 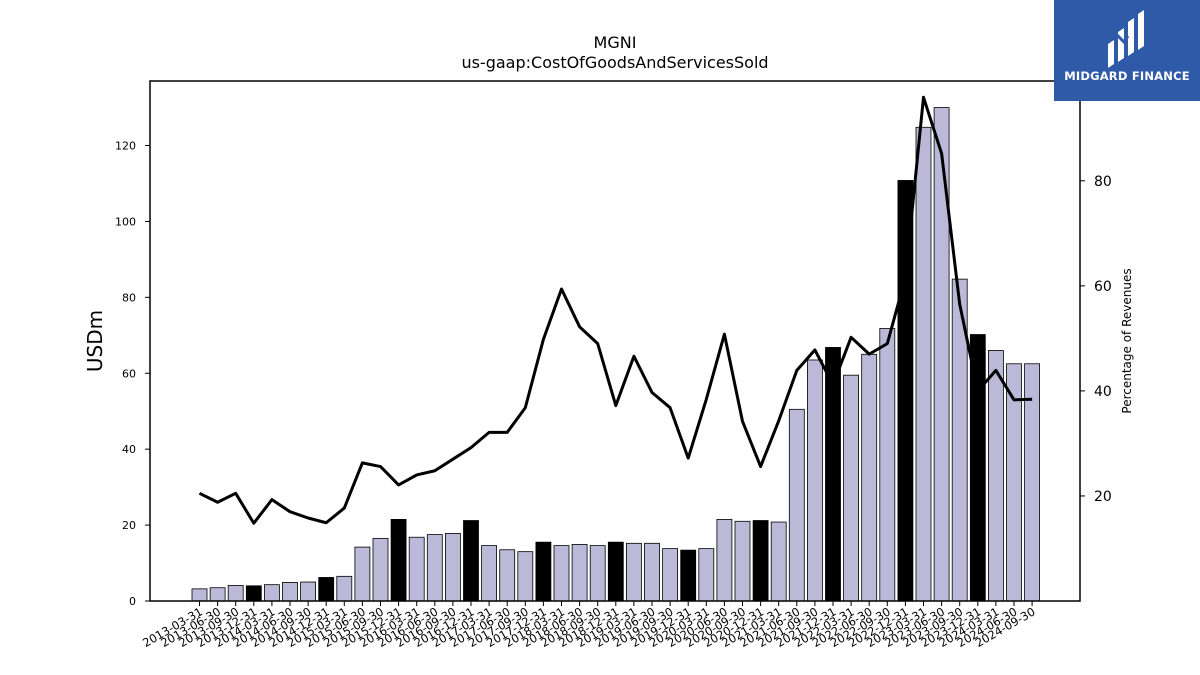 I want to click on midgard-finance-logo: MIDGARD FINANCE, so click(x=1127, y=50).